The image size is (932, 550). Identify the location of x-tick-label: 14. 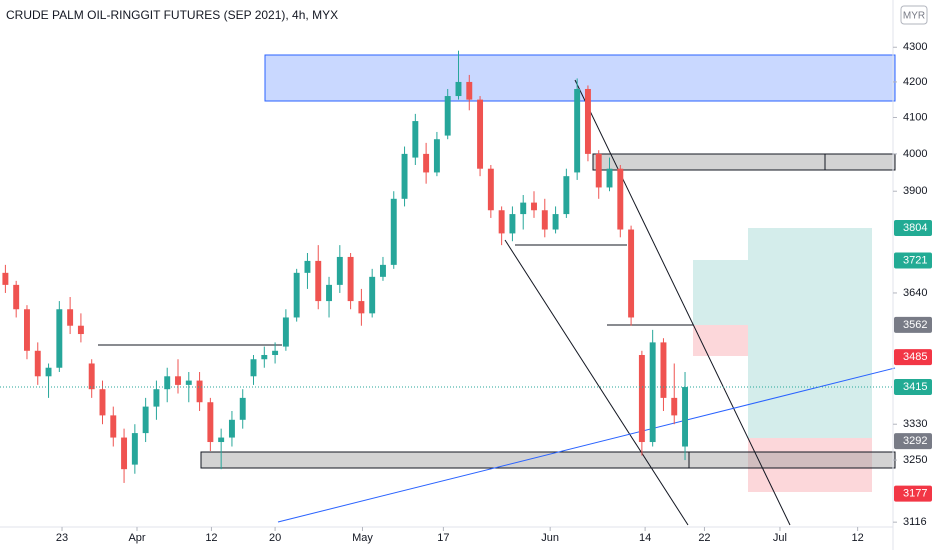
(645, 538).